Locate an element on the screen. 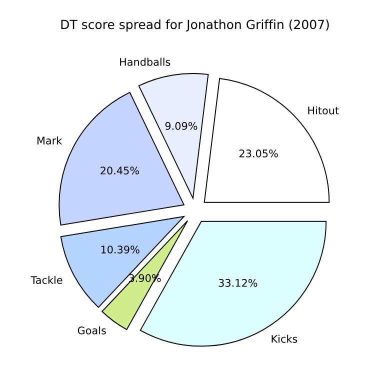  slice-label: Handballs is located at coordinates (145, 62).